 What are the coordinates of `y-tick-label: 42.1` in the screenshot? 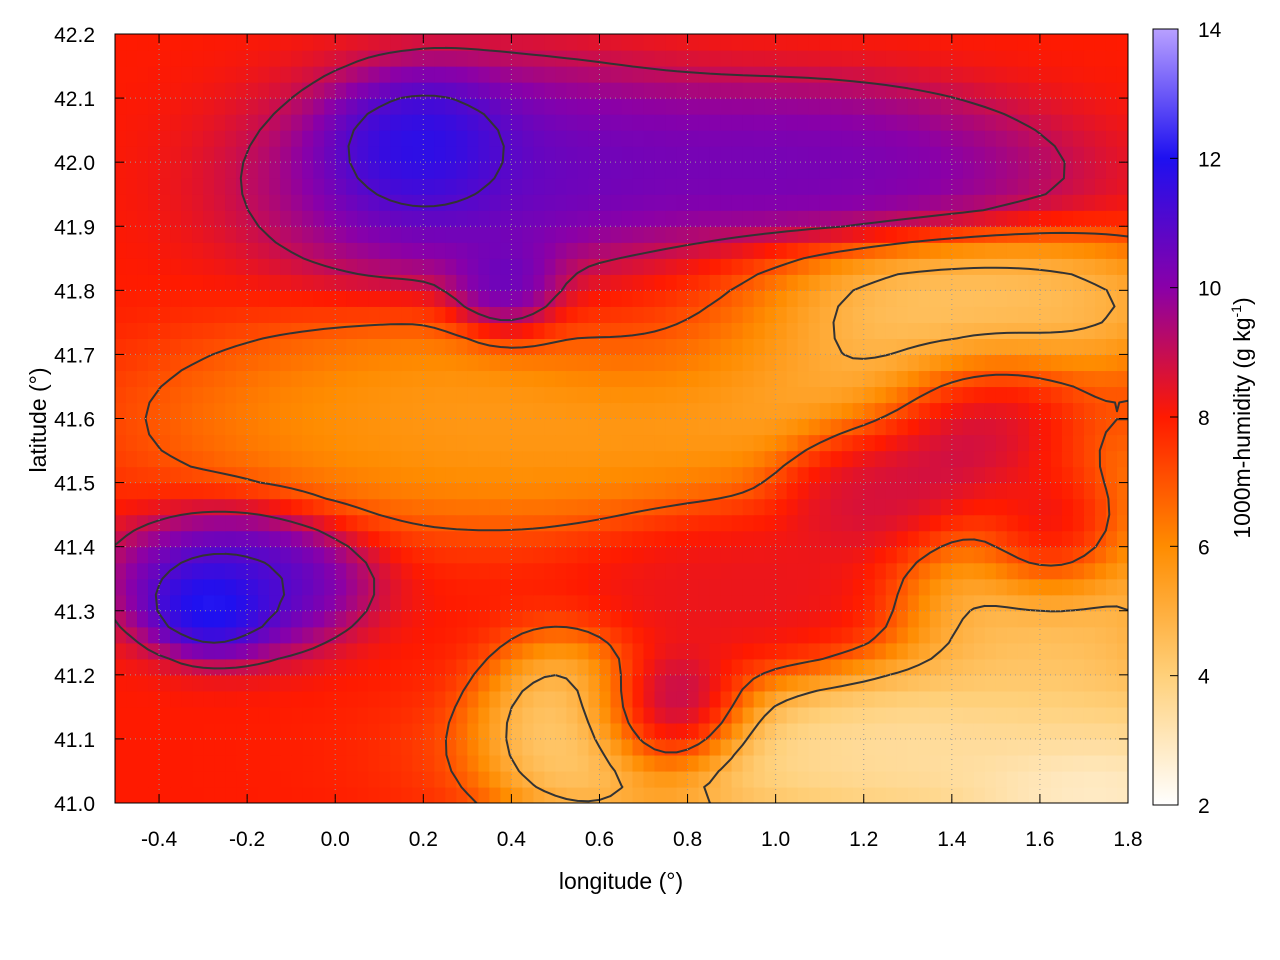 It's located at (74, 99).